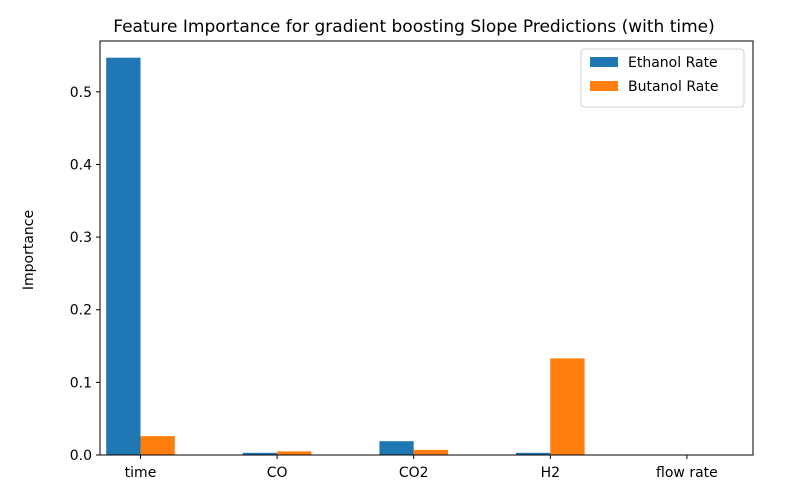 This screenshot has width=800, height=500. I want to click on x-tick-label: flow rate, so click(687, 473).